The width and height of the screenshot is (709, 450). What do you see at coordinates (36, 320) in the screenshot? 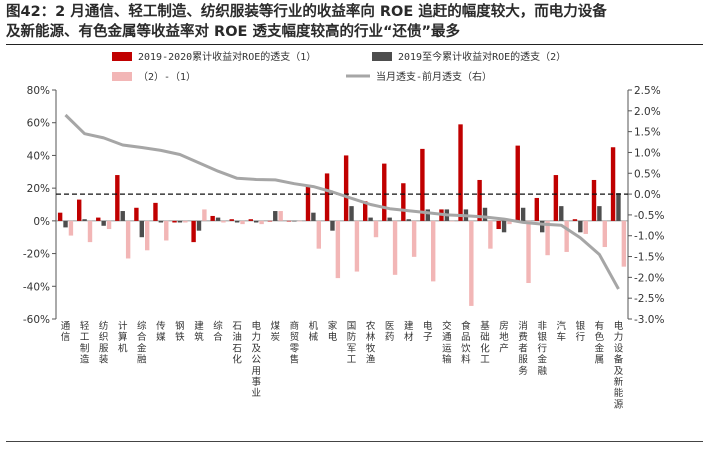
I see `left-tick-label: -60%` at bounding box center [36, 320].